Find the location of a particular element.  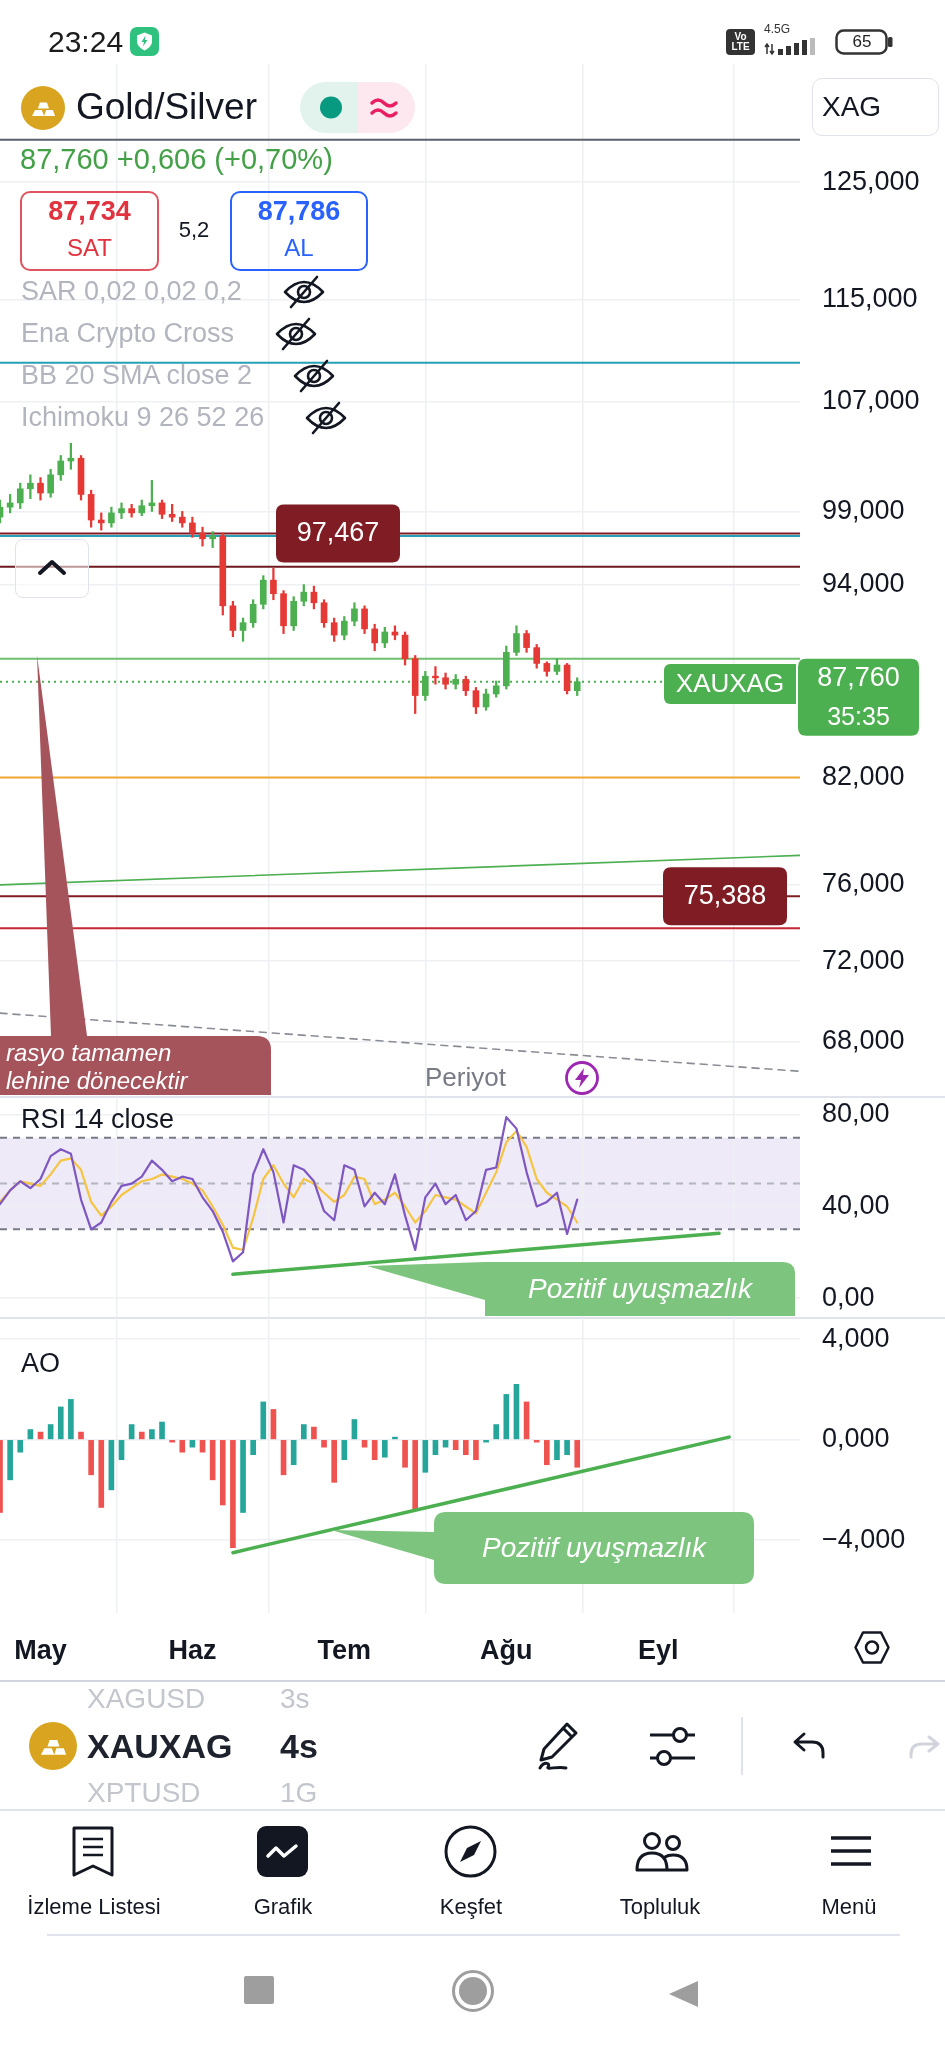

text: İzleme Listesi is located at coordinates (94, 1907).